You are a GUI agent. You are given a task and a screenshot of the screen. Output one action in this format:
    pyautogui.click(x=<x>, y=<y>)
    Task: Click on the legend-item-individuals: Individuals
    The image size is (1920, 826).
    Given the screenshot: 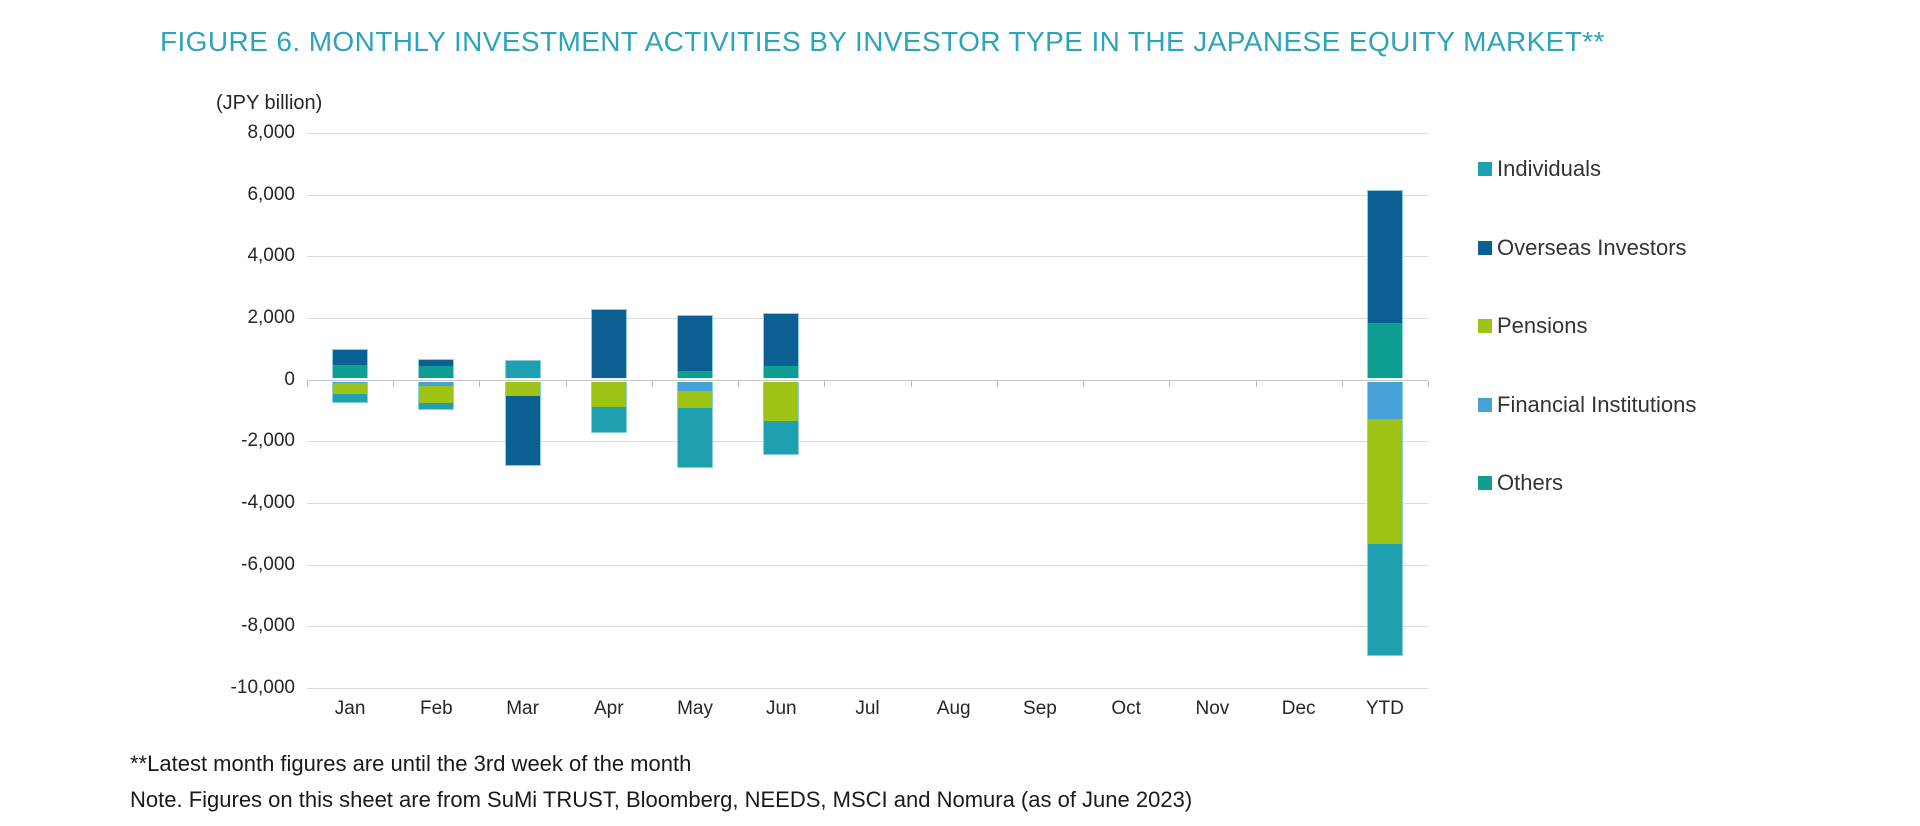 What is the action you would take?
    pyautogui.click(x=1539, y=169)
    